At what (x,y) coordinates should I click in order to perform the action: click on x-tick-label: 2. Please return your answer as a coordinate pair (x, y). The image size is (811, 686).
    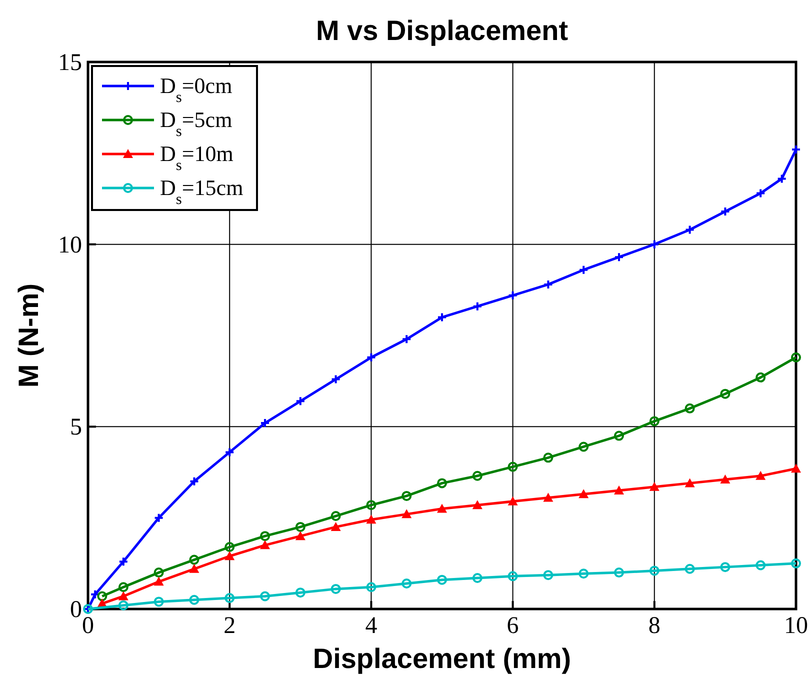
    Looking at the image, I should click on (230, 626).